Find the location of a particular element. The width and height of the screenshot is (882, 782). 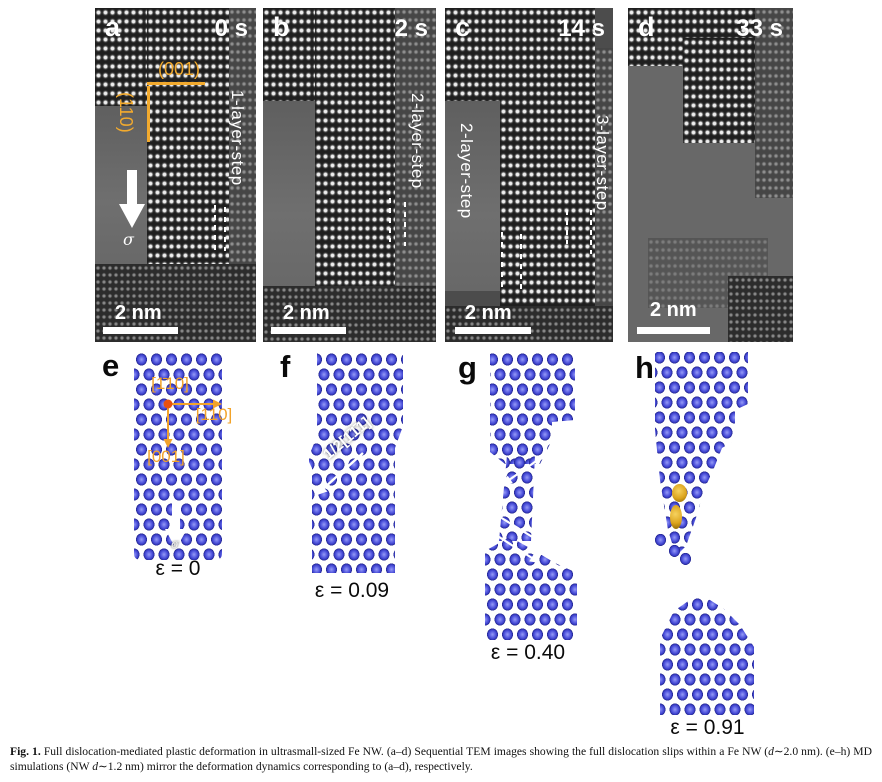

md-nanowire-h-bottom is located at coordinates (707, 656).